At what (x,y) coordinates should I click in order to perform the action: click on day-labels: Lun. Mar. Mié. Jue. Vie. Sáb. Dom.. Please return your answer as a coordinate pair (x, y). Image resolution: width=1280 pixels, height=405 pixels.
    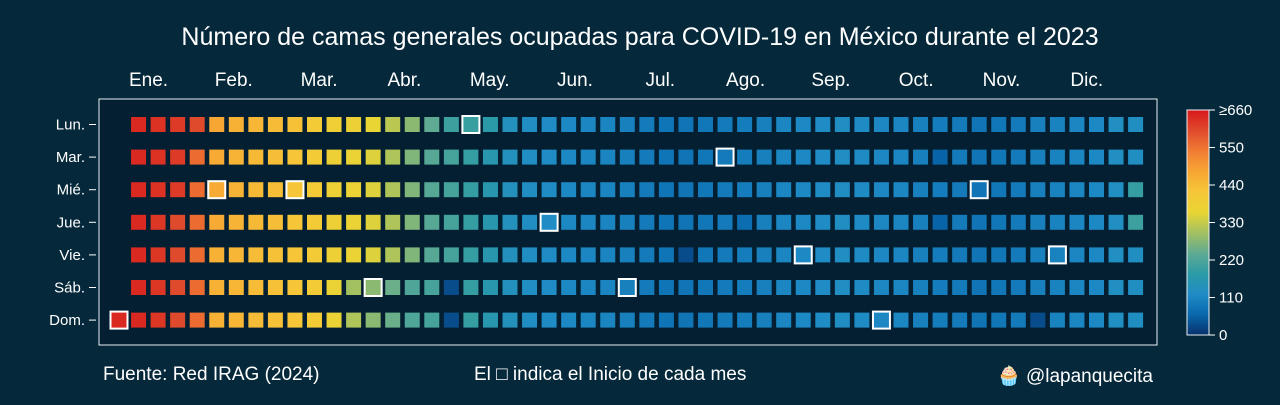
    Looking at the image, I should click on (72, 223).